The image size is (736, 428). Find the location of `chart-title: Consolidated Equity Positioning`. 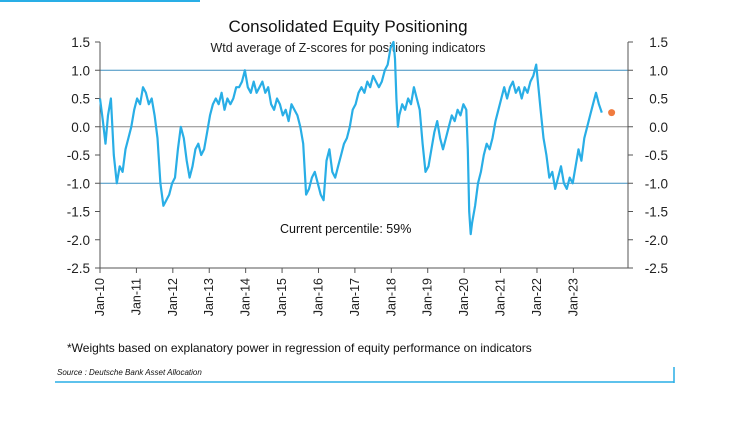

chart-title: Consolidated Equity Positioning is located at coordinates (347, 26).